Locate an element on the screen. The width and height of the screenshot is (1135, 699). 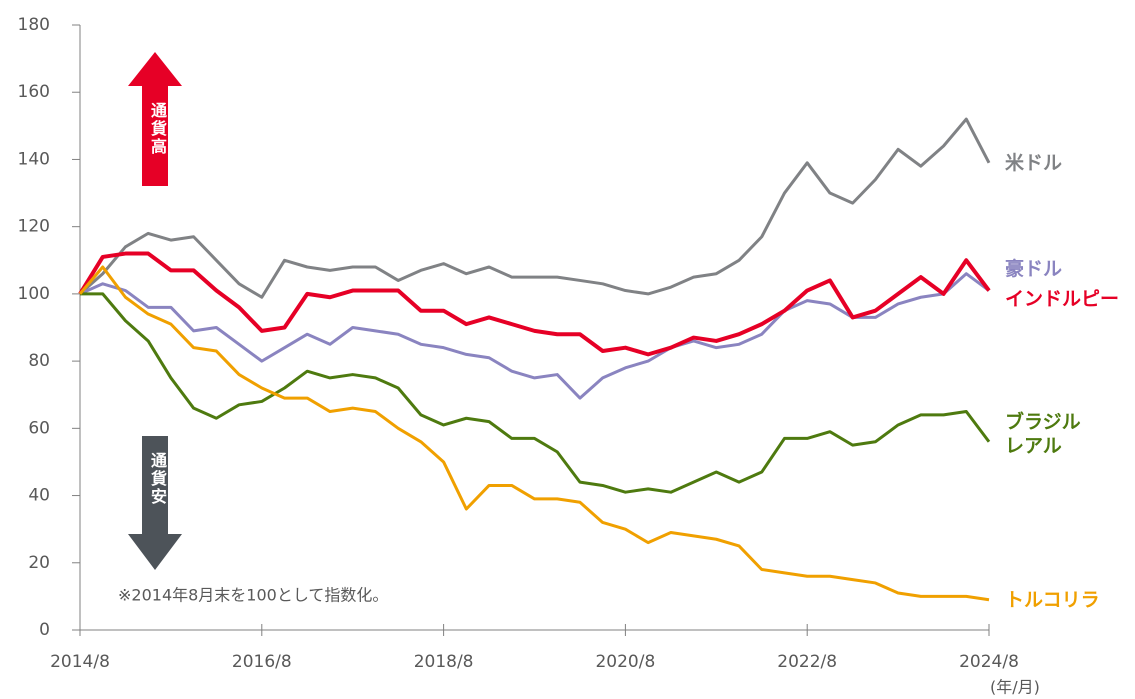
y-tick-label: 20 is located at coordinates (39, 563).